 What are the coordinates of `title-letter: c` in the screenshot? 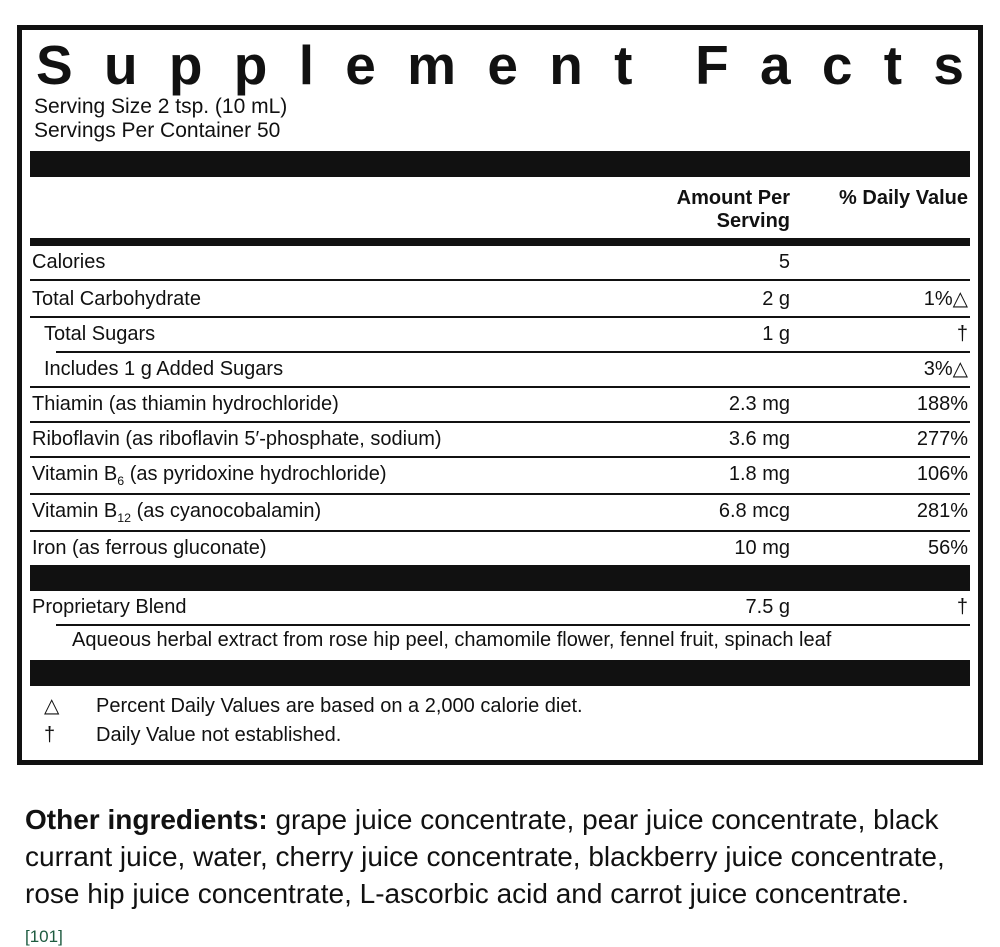 It's located at (837, 65).